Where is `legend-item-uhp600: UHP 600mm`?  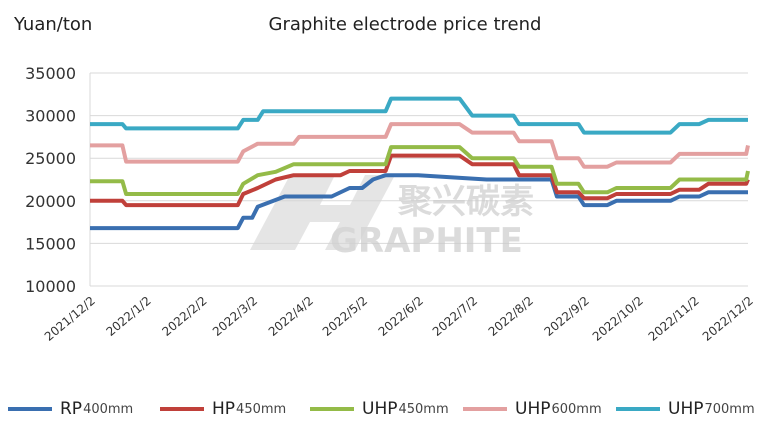
legend-item-uhp600: UHP 600mm is located at coordinates (532, 409).